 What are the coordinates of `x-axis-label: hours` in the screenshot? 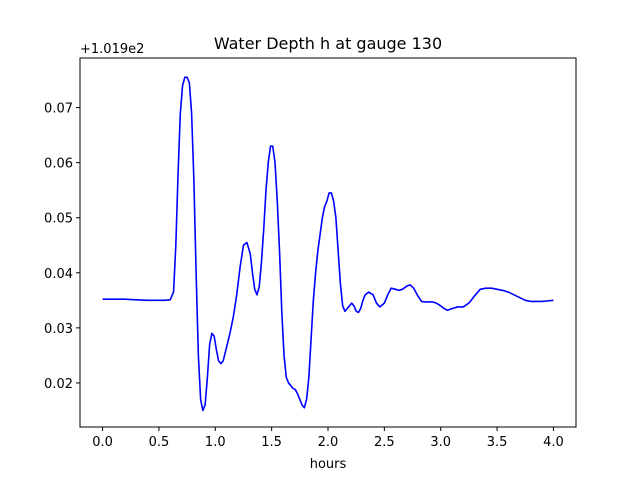 It's located at (328, 464).